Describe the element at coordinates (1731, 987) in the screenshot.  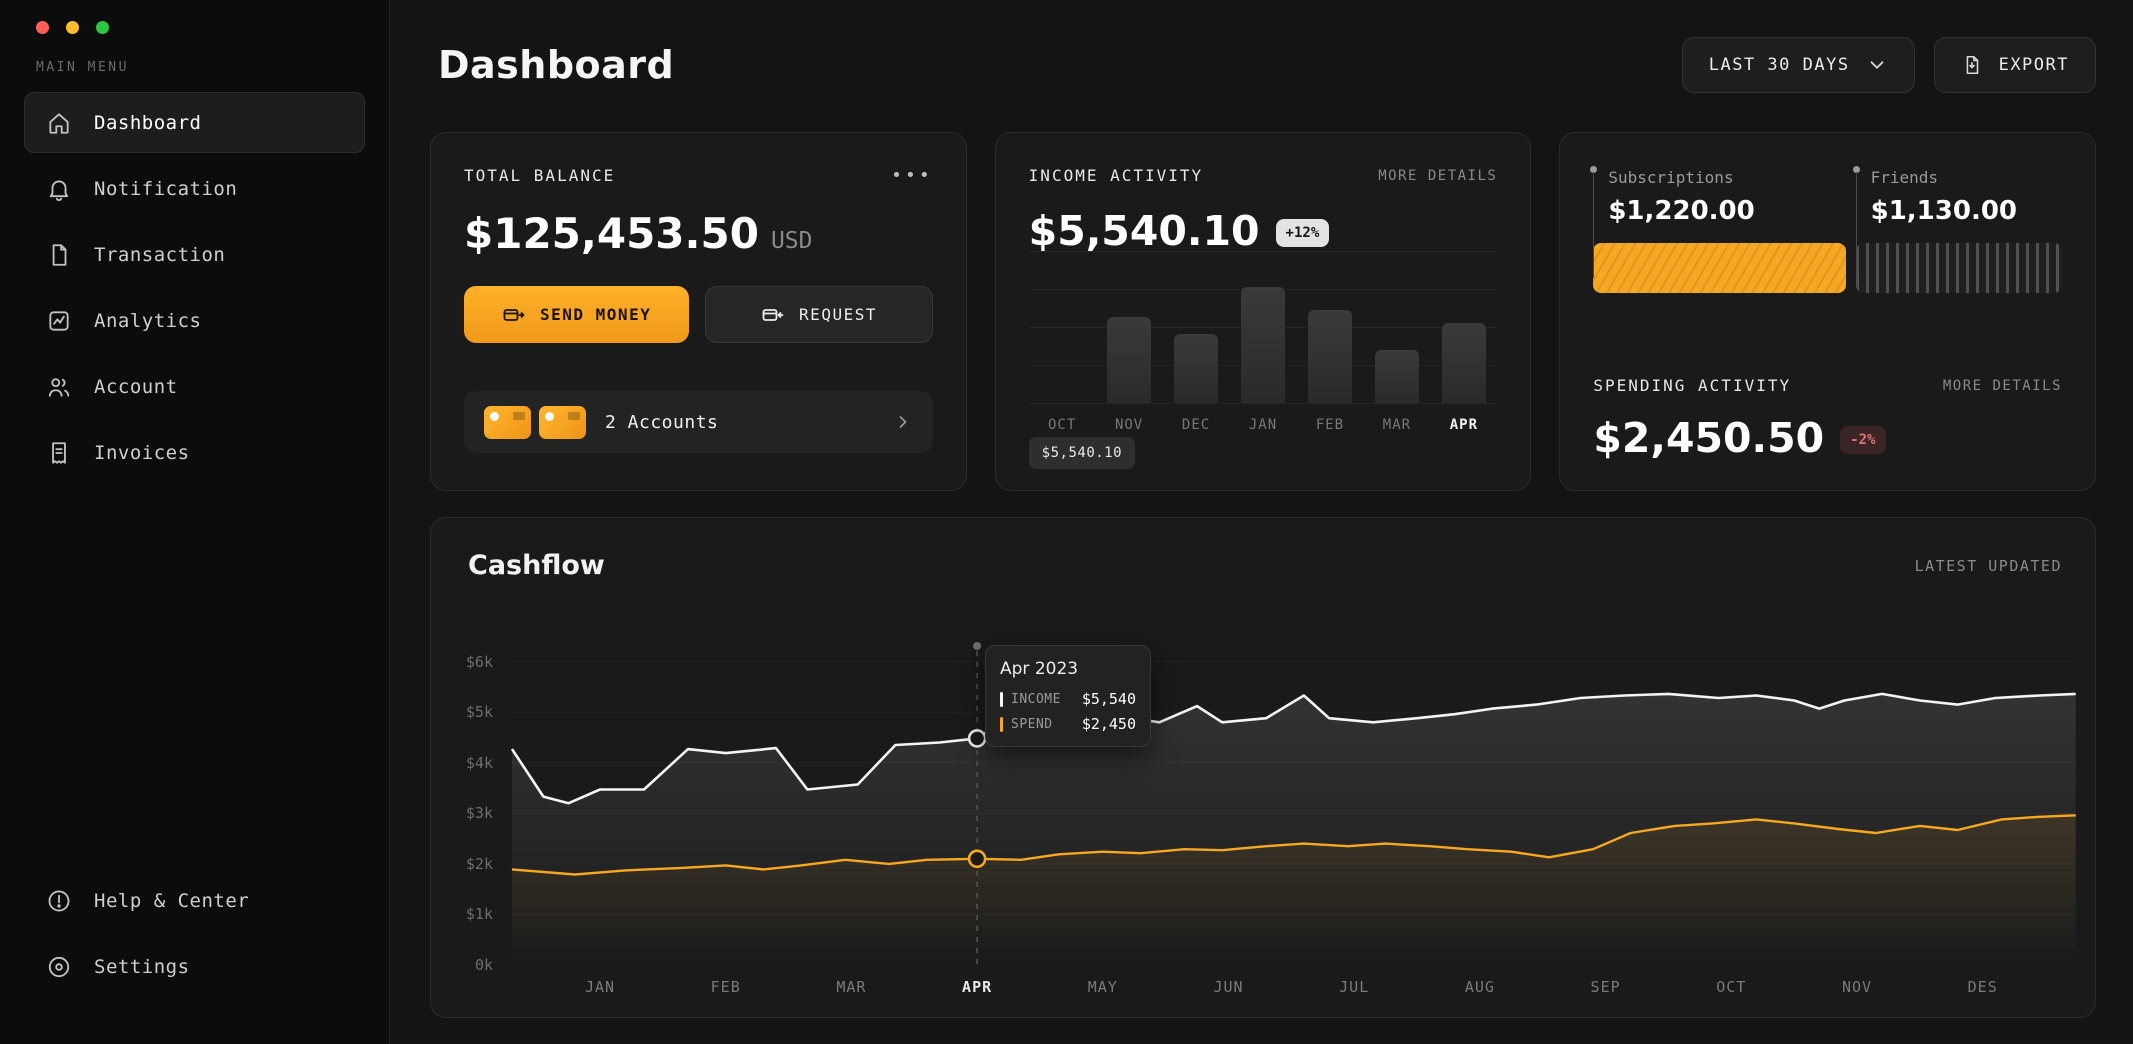
I see `x-axis-label: OCT` at that location.